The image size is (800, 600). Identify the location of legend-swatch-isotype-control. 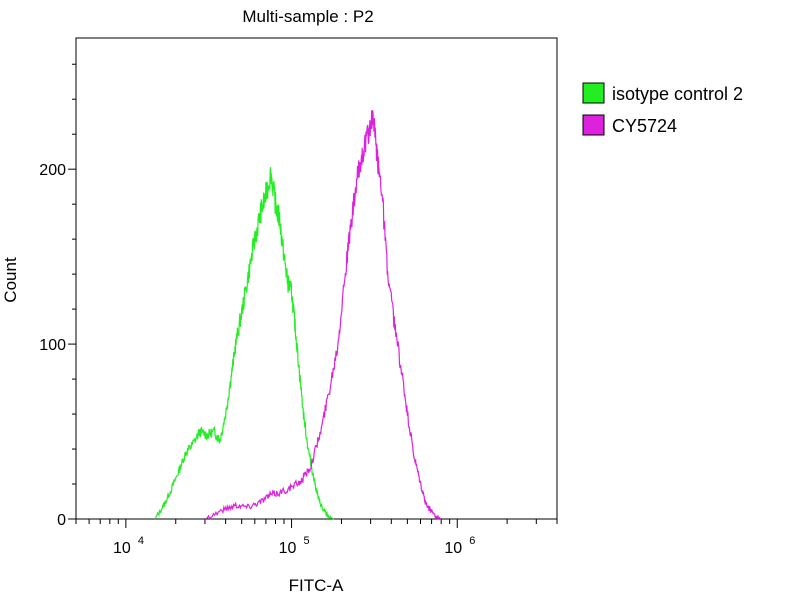
(593, 93).